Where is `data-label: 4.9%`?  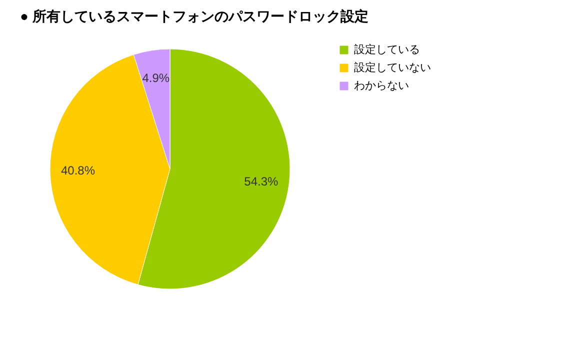
data-label: 4.9% is located at coordinates (156, 78).